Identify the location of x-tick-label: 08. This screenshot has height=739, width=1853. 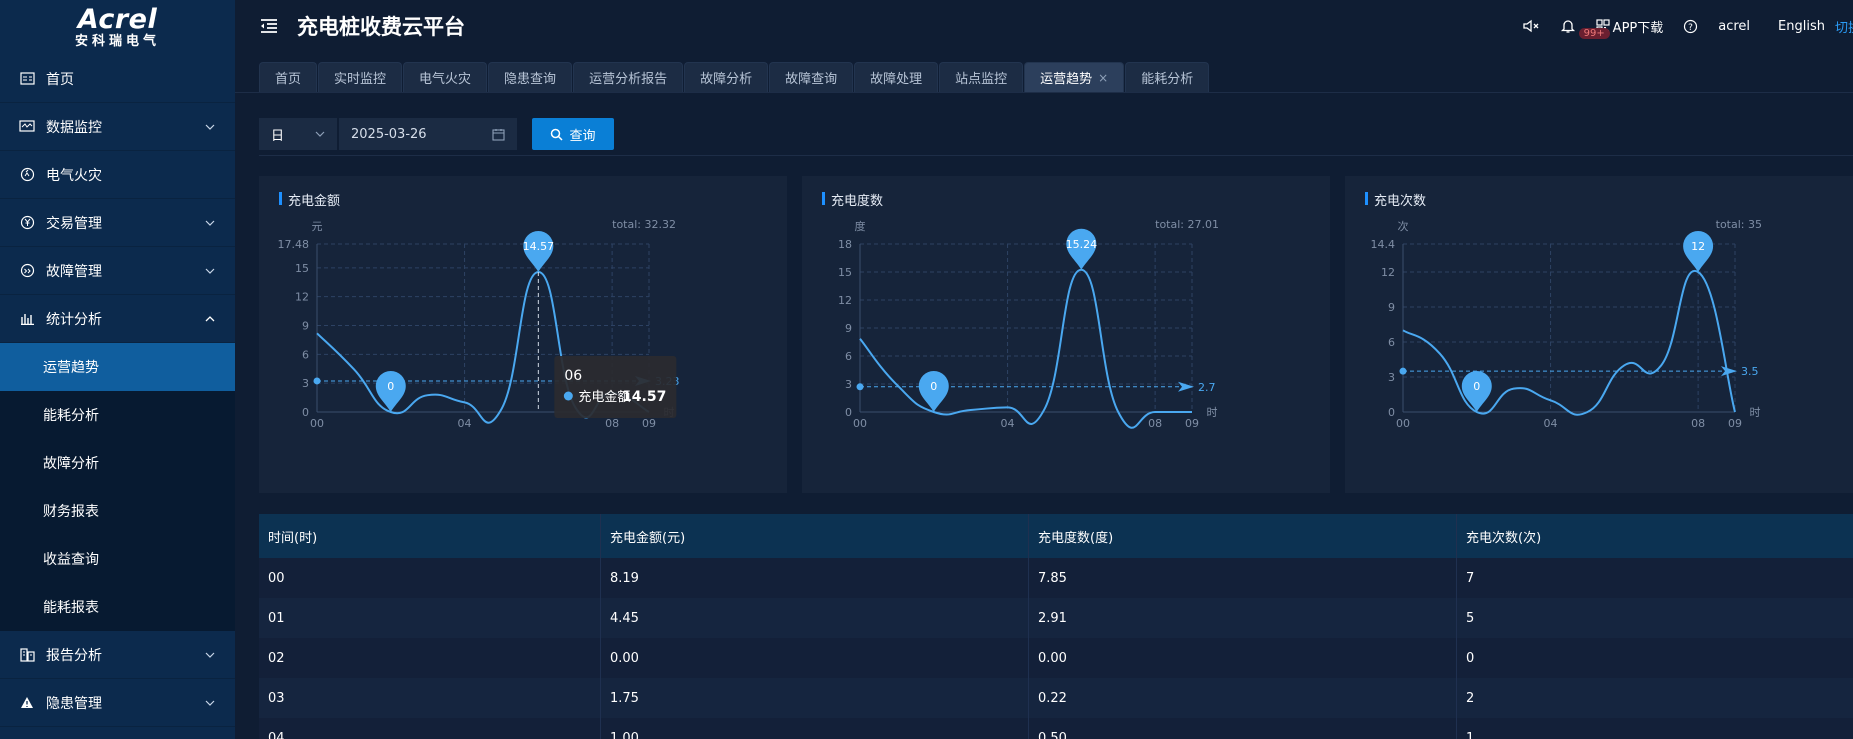
(612, 423).